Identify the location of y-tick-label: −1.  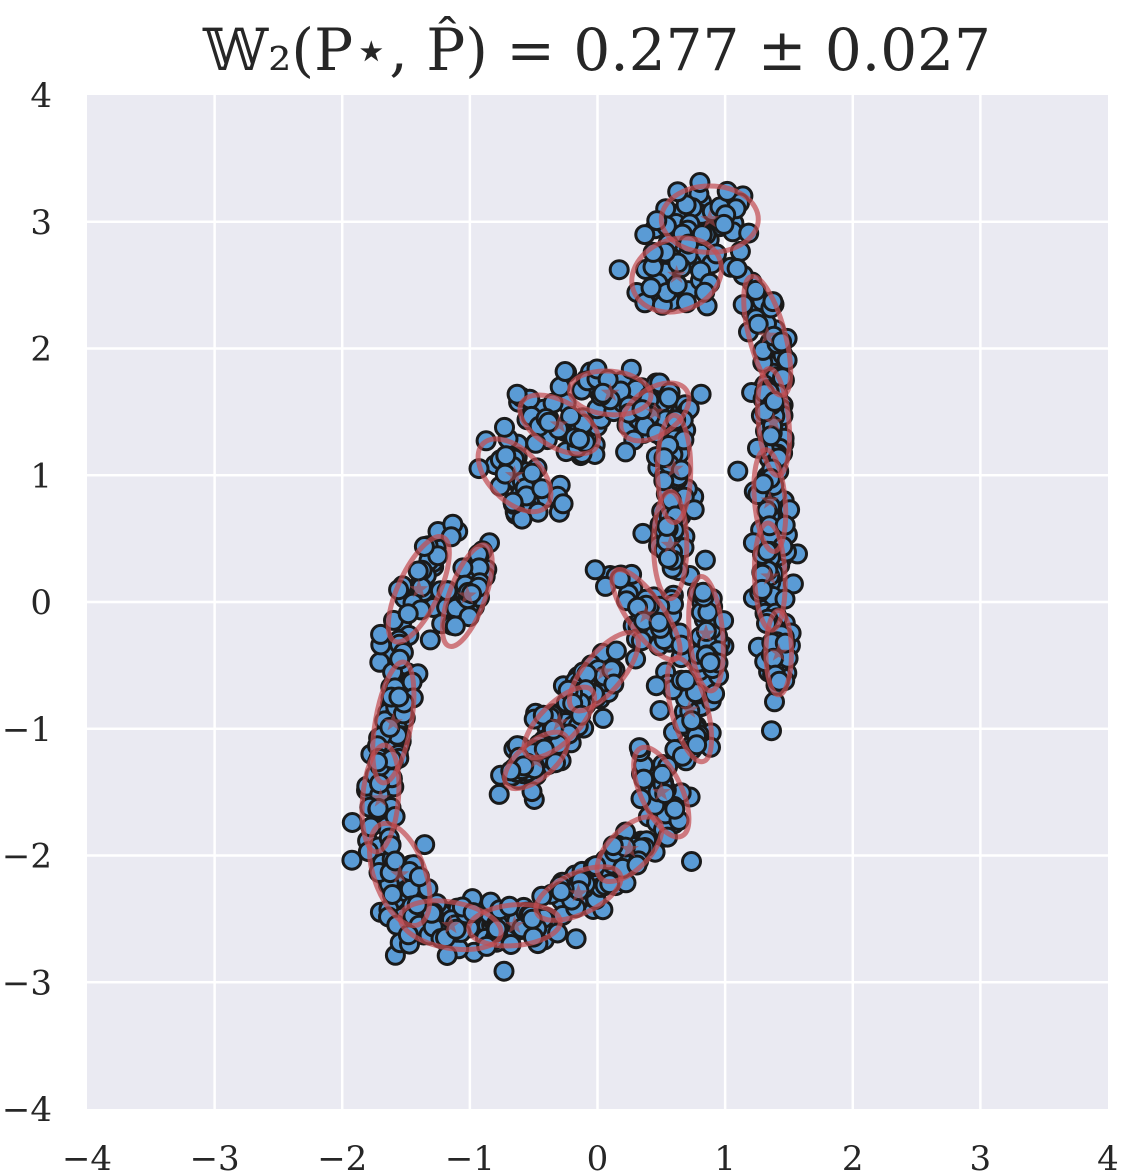
(27, 730).